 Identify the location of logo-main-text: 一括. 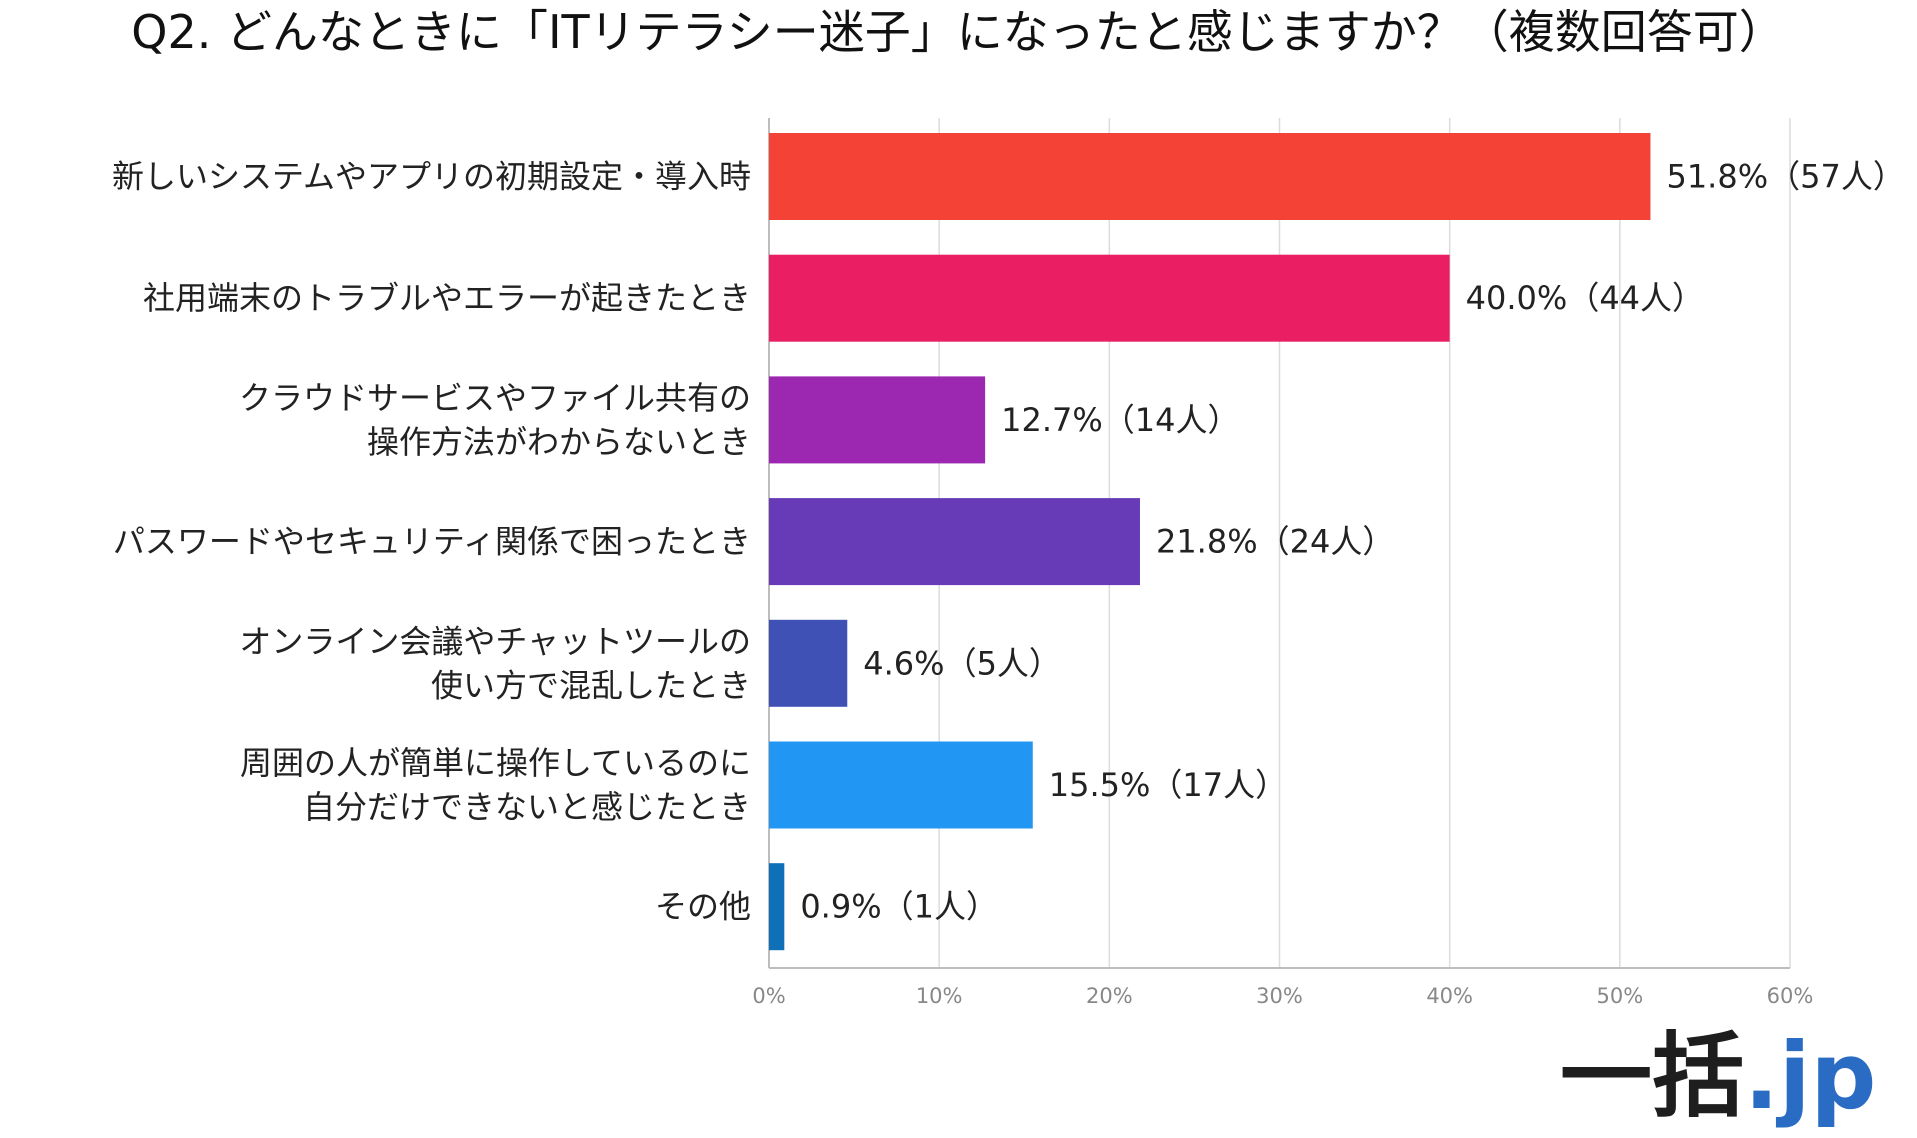
(1652, 1076).